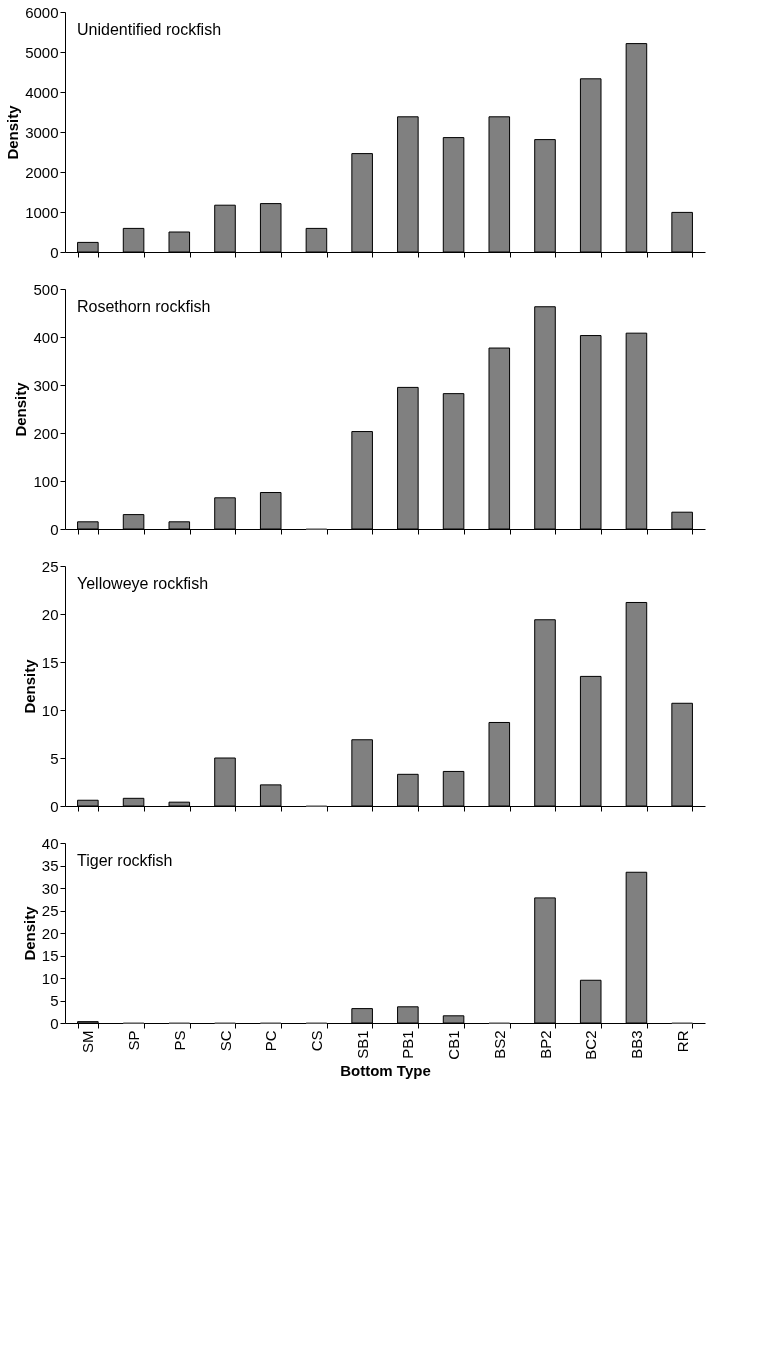  I want to click on x-tick-label: BB3, so click(636, 1044).